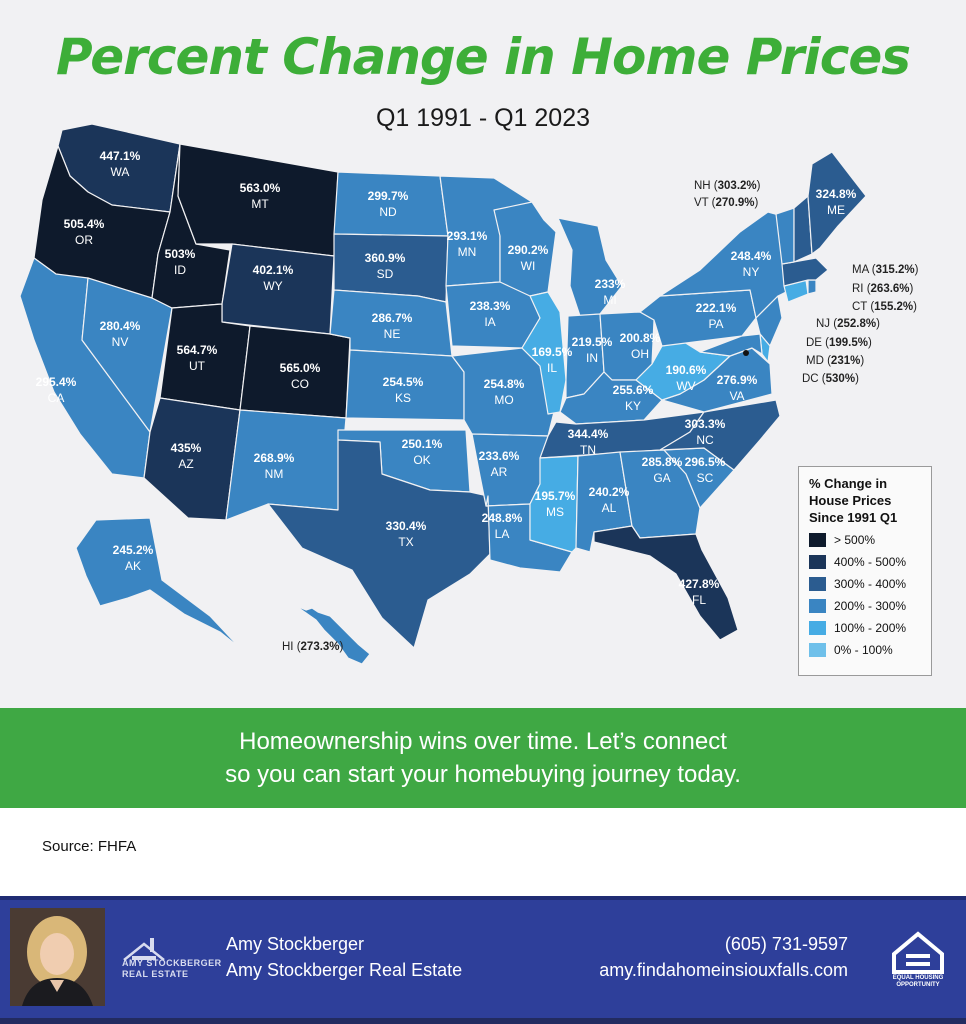 This screenshot has width=966, height=1024. Describe the element at coordinates (726, 203) in the screenshot. I see `callout-label-vt: VT (270.9%)` at that location.